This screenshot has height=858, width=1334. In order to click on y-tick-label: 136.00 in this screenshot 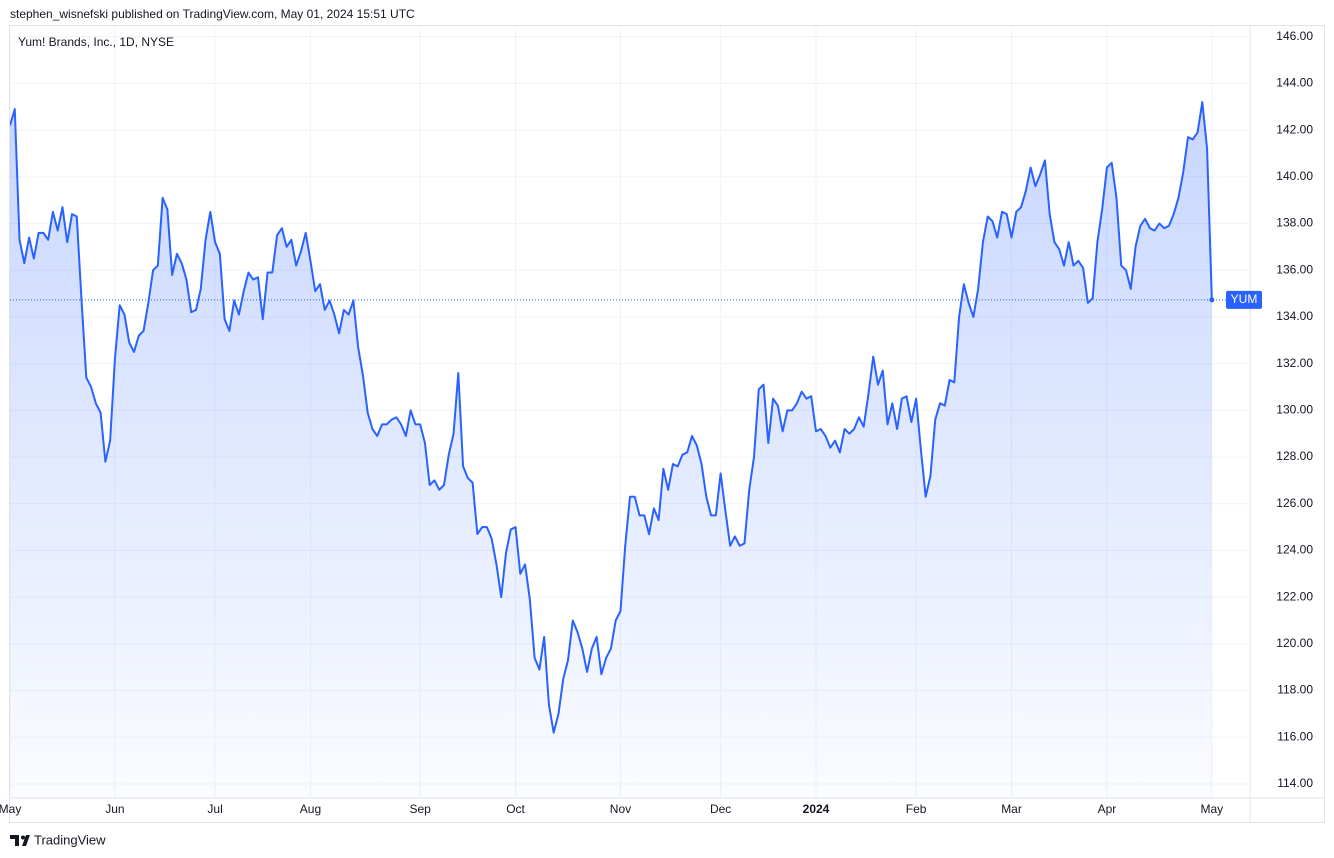, I will do `click(1294, 269)`.